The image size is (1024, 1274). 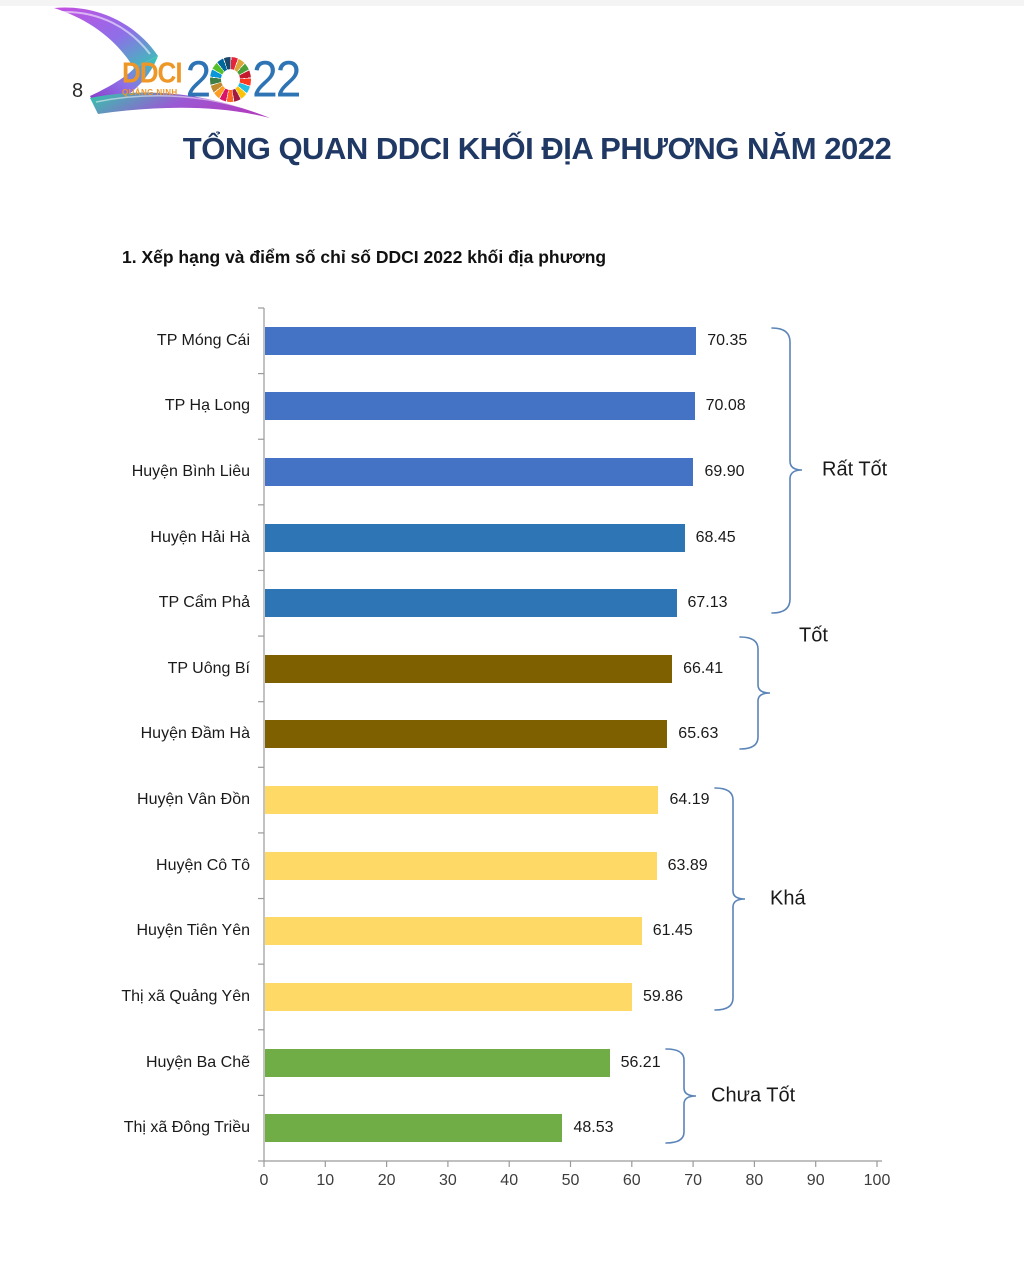 What do you see at coordinates (185, 996) in the screenshot?
I see `category-label: Thị xã Quảng Yên` at bounding box center [185, 996].